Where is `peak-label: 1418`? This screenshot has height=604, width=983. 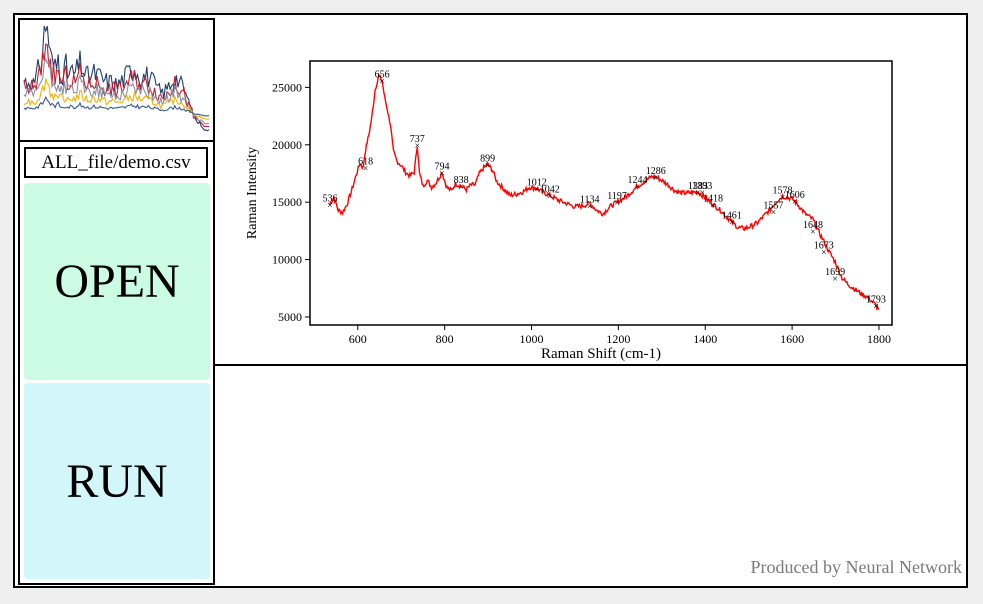
peak-label: 1418 is located at coordinates (713, 198).